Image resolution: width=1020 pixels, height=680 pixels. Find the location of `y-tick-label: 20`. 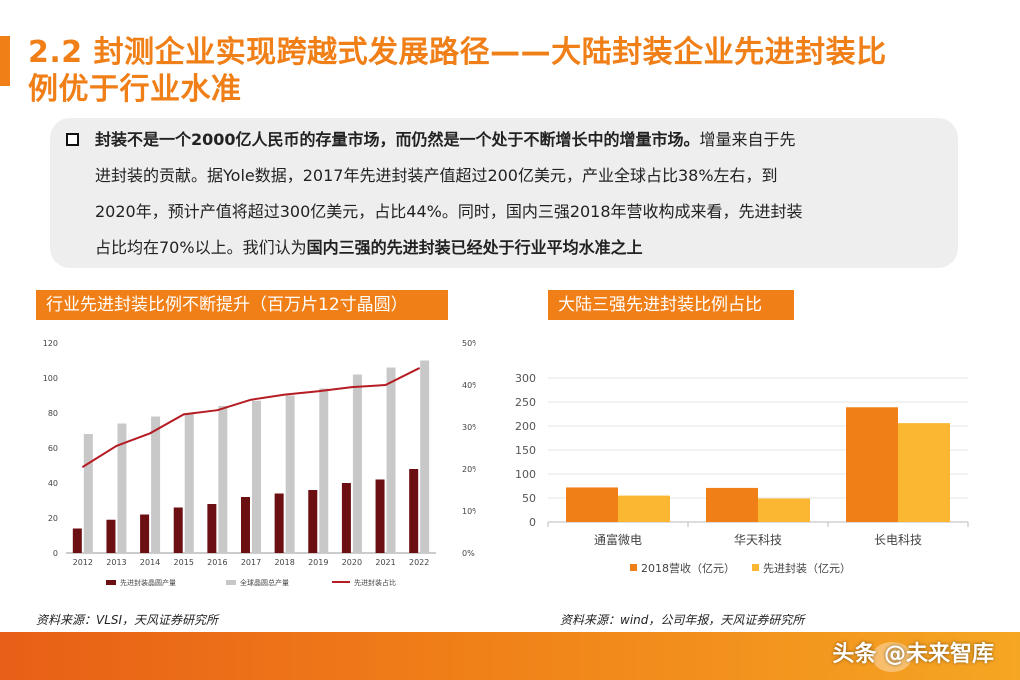

y-tick-label: 20 is located at coordinates (53, 518).